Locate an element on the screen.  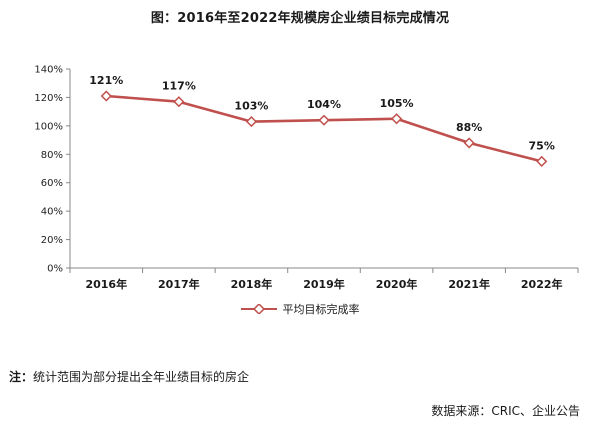
data-label: 121% is located at coordinates (106, 80).